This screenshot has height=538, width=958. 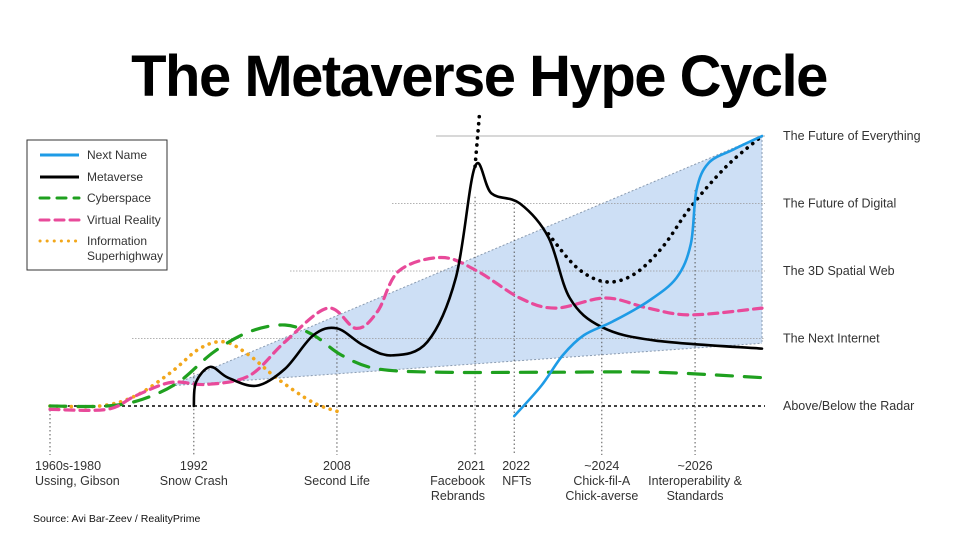 What do you see at coordinates (117, 241) in the screenshot?
I see `legend-label: Information` at bounding box center [117, 241].